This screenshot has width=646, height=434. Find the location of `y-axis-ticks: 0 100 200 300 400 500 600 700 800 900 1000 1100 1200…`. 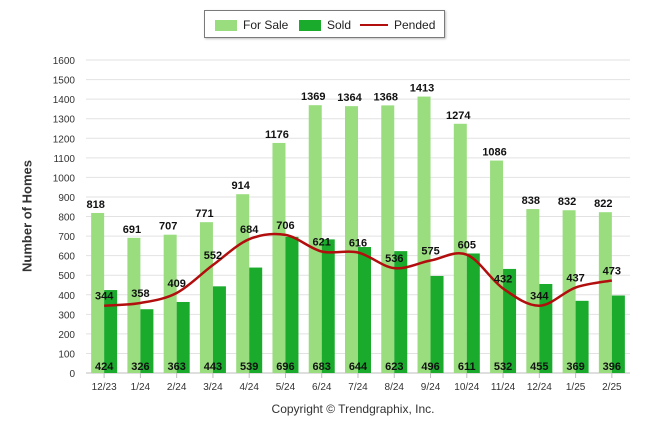

y-axis-ticks: 0 100 200 300 400 500 600 700 800 900 1000 1100 1200… is located at coordinates (64, 218).